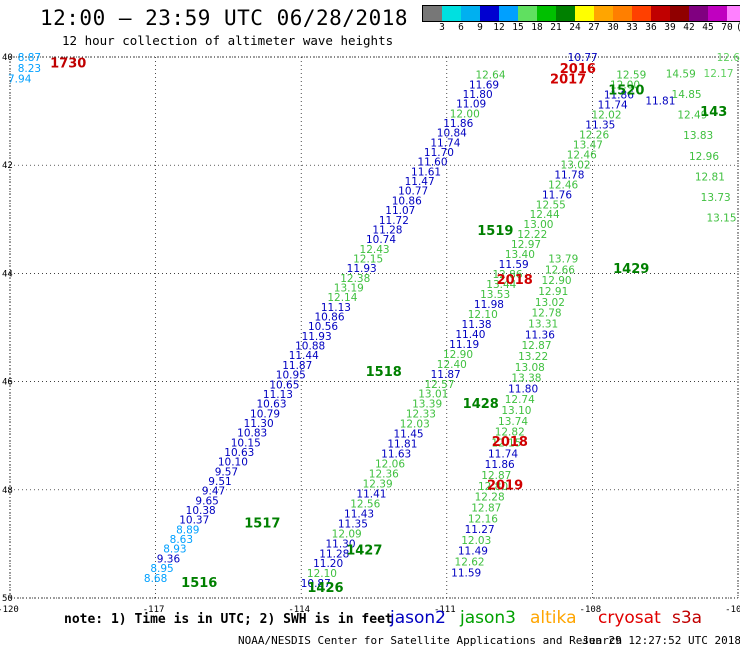 The width and height of the screenshot is (740, 650). Describe the element at coordinates (687, 95) in the screenshot. I see `wave-height-value: 14.85` at that location.